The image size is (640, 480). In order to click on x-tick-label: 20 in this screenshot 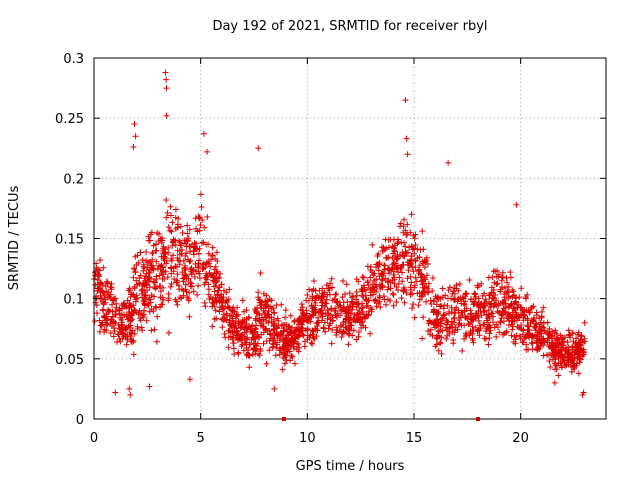, I will do `click(520, 438)`.